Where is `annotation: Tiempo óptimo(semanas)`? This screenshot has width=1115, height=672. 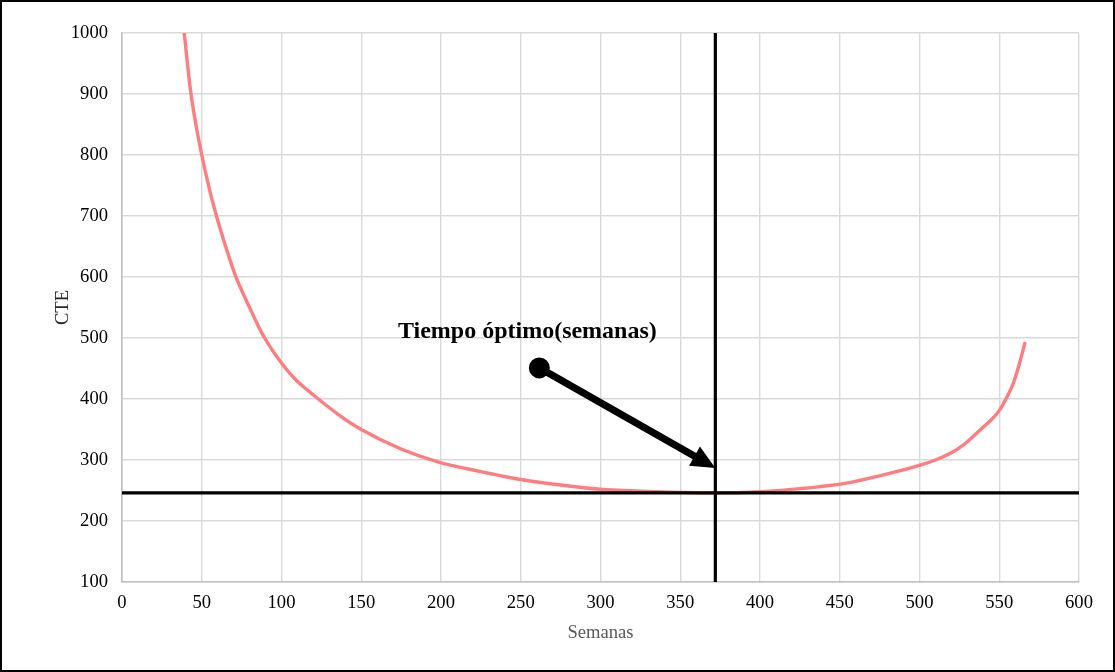 annotation: Tiempo óptimo(semanas) is located at coordinates (527, 330).